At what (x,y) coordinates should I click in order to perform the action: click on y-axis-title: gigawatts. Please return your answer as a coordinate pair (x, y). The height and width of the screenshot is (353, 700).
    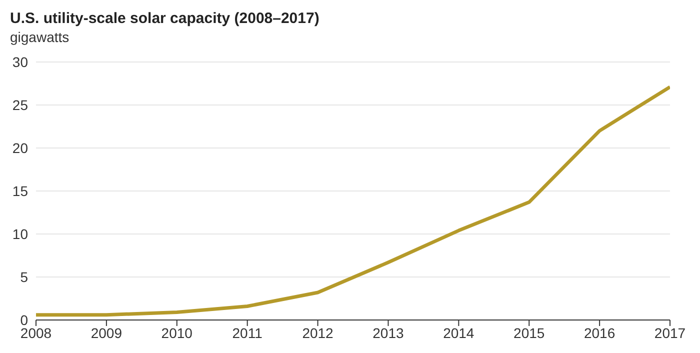
    Looking at the image, I should click on (40, 37).